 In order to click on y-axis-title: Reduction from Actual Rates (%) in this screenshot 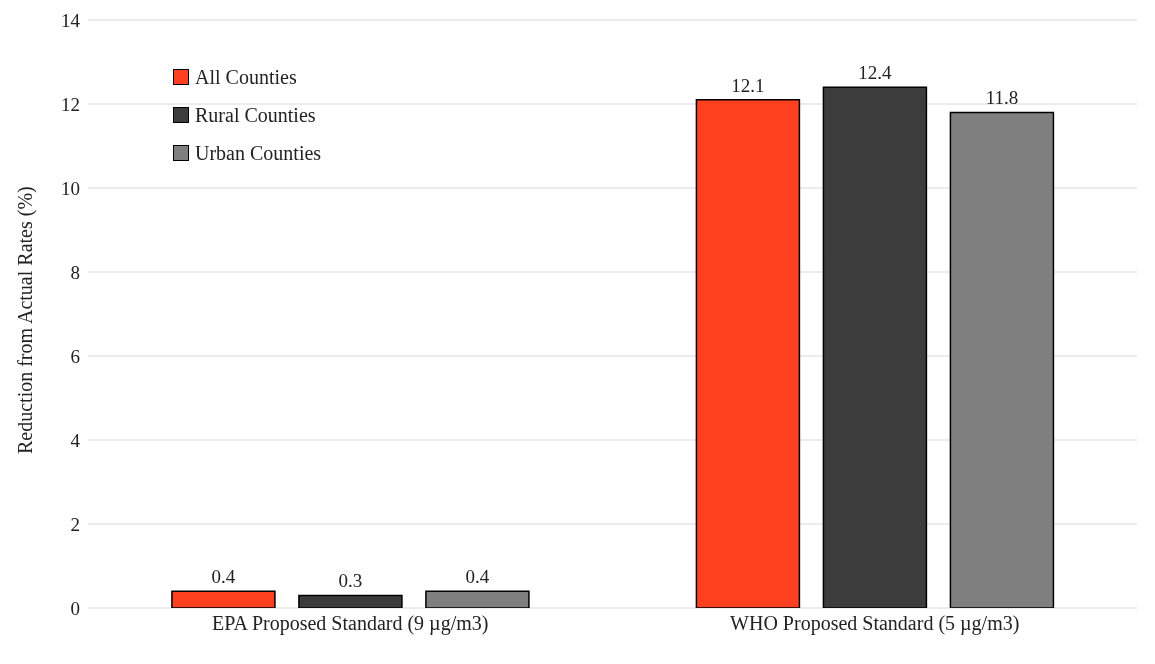, I will do `click(26, 320)`.